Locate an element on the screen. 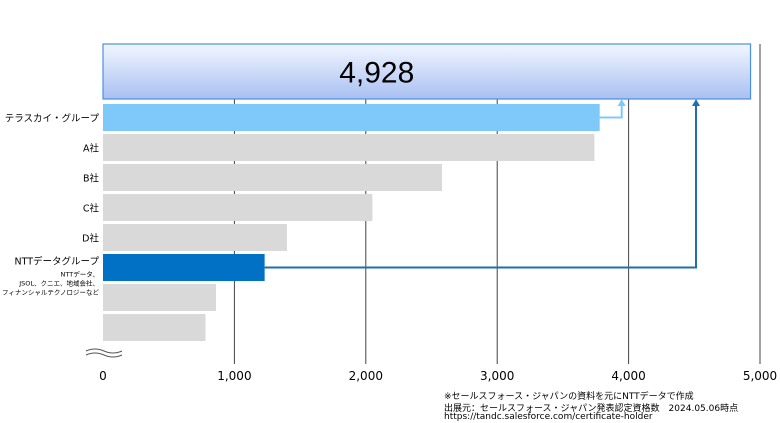 Image resolution: width=780 pixels, height=423 pixels. total-value-label: 4,928 is located at coordinates (376, 73).